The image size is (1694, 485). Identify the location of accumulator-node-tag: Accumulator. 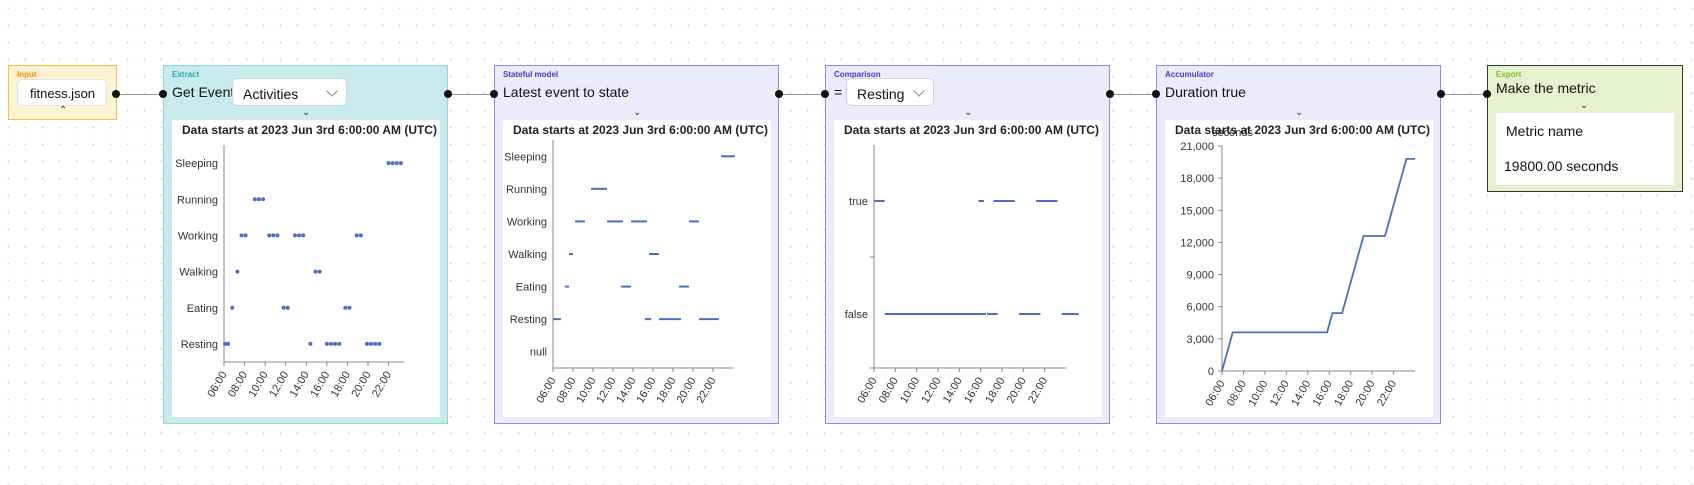
(1189, 74).